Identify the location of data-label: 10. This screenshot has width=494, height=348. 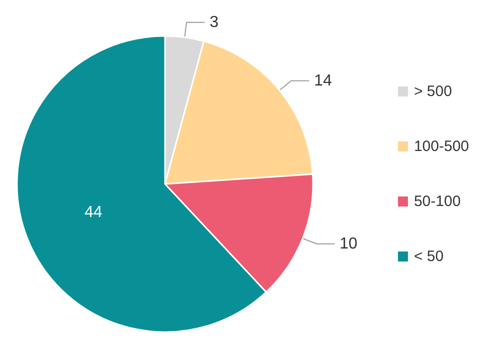
(349, 243).